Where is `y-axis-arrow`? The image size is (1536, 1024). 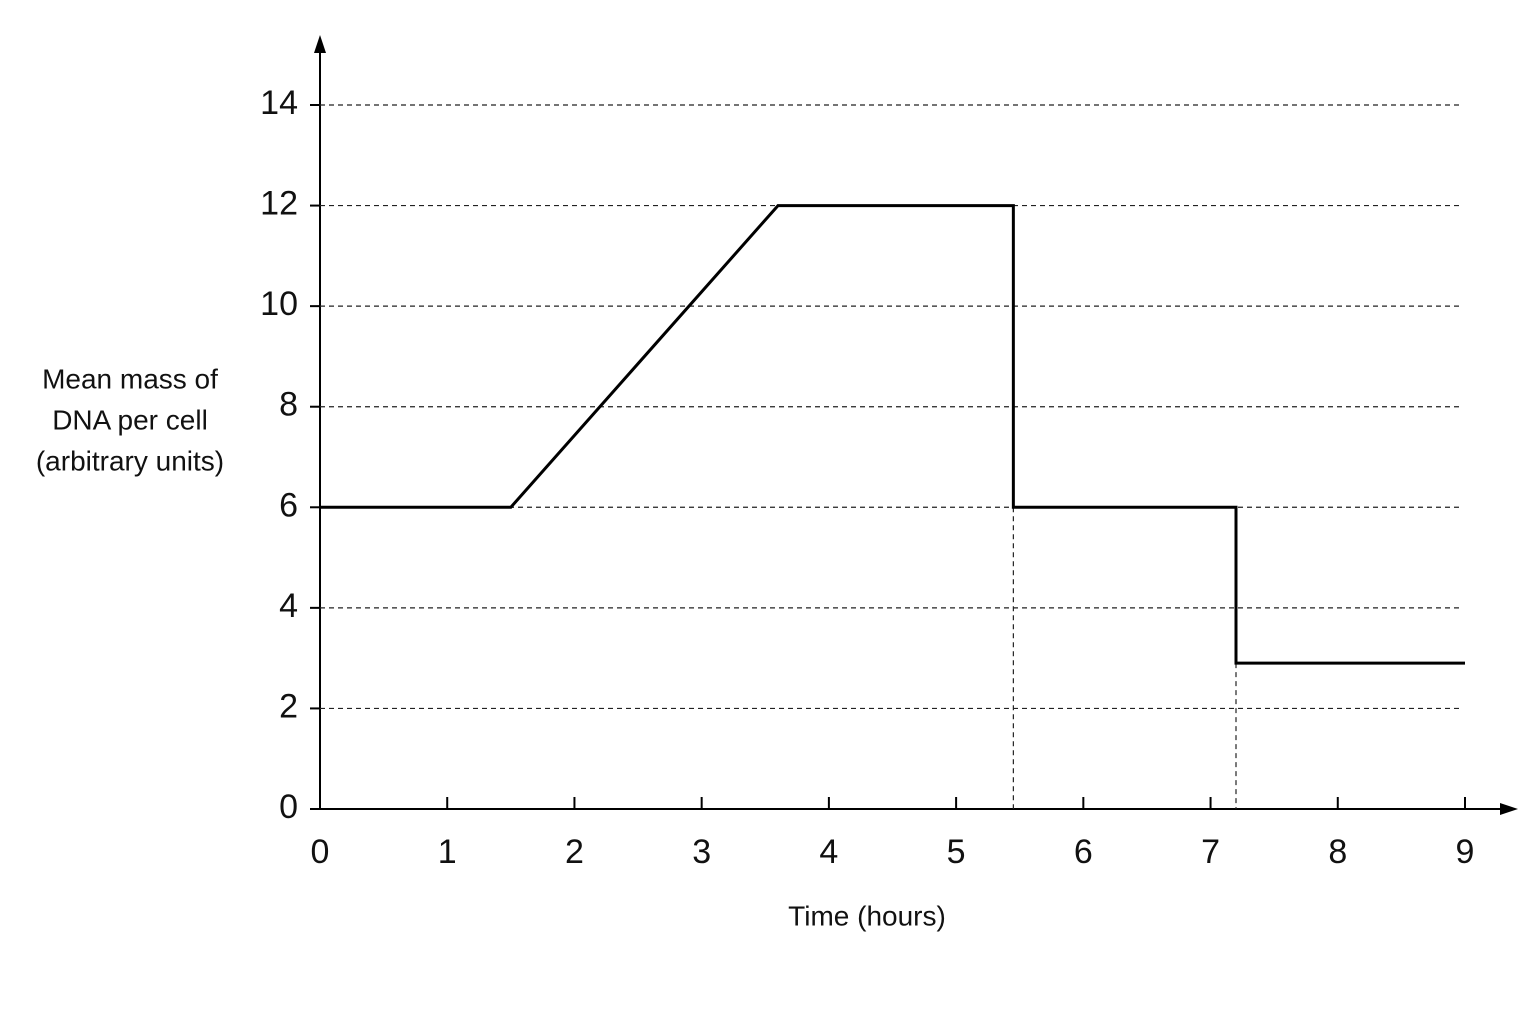 y-axis-arrow is located at coordinates (320, 44).